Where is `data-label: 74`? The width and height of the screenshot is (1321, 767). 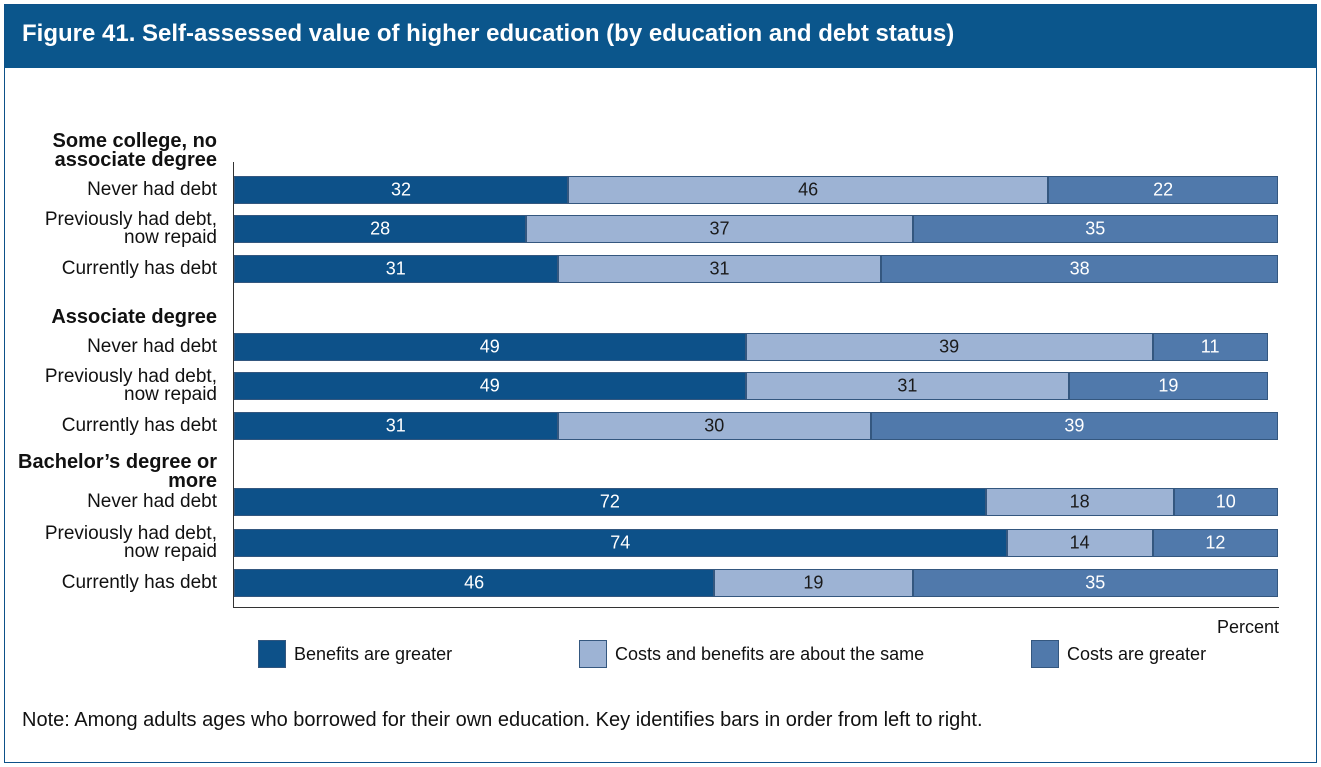 data-label: 74 is located at coordinates (620, 542).